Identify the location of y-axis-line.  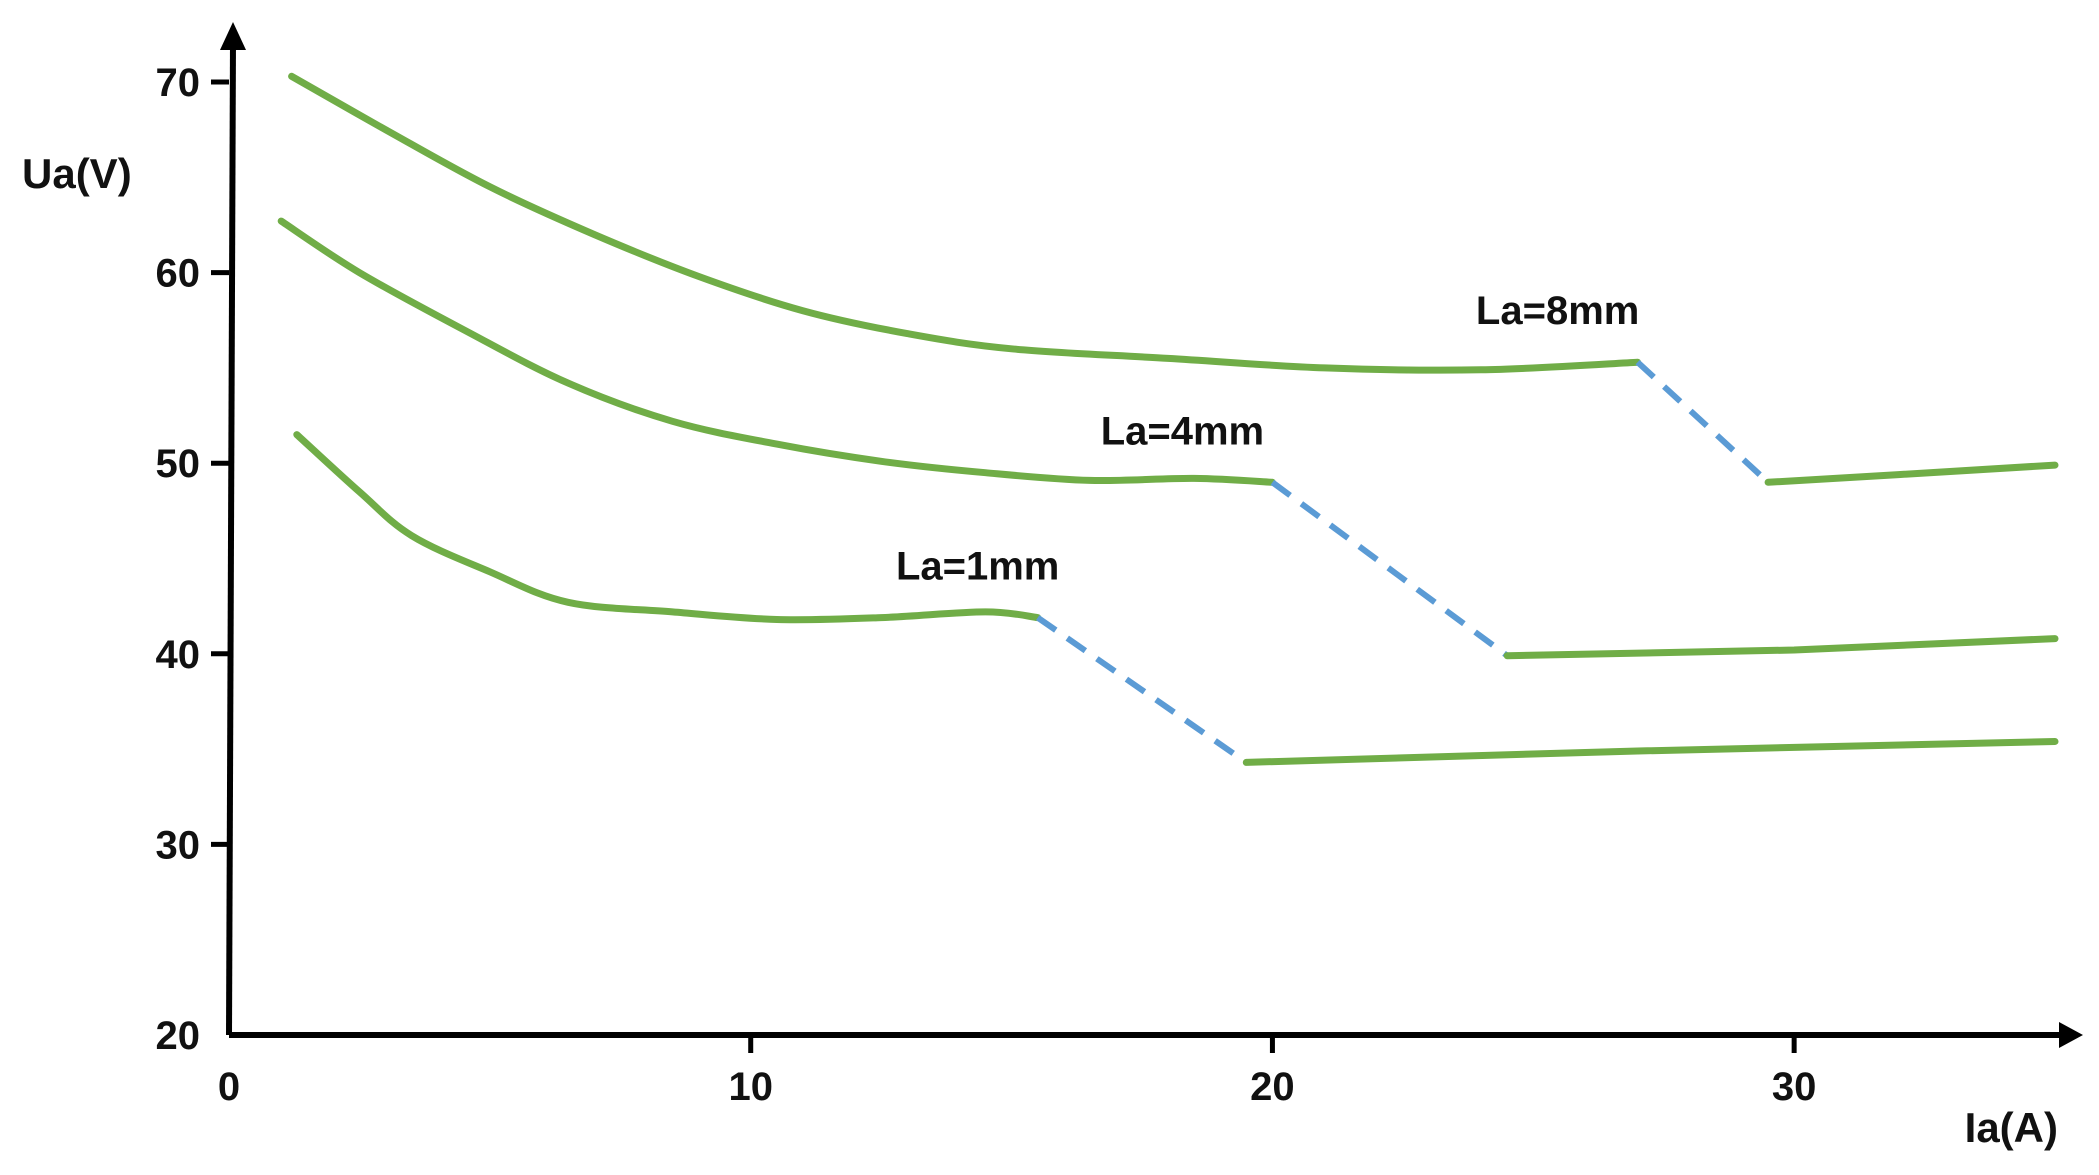
(231, 537).